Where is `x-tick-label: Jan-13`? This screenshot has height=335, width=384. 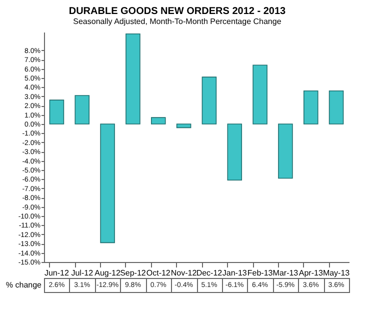 x-tick-label: Jan-13 is located at coordinates (235, 273).